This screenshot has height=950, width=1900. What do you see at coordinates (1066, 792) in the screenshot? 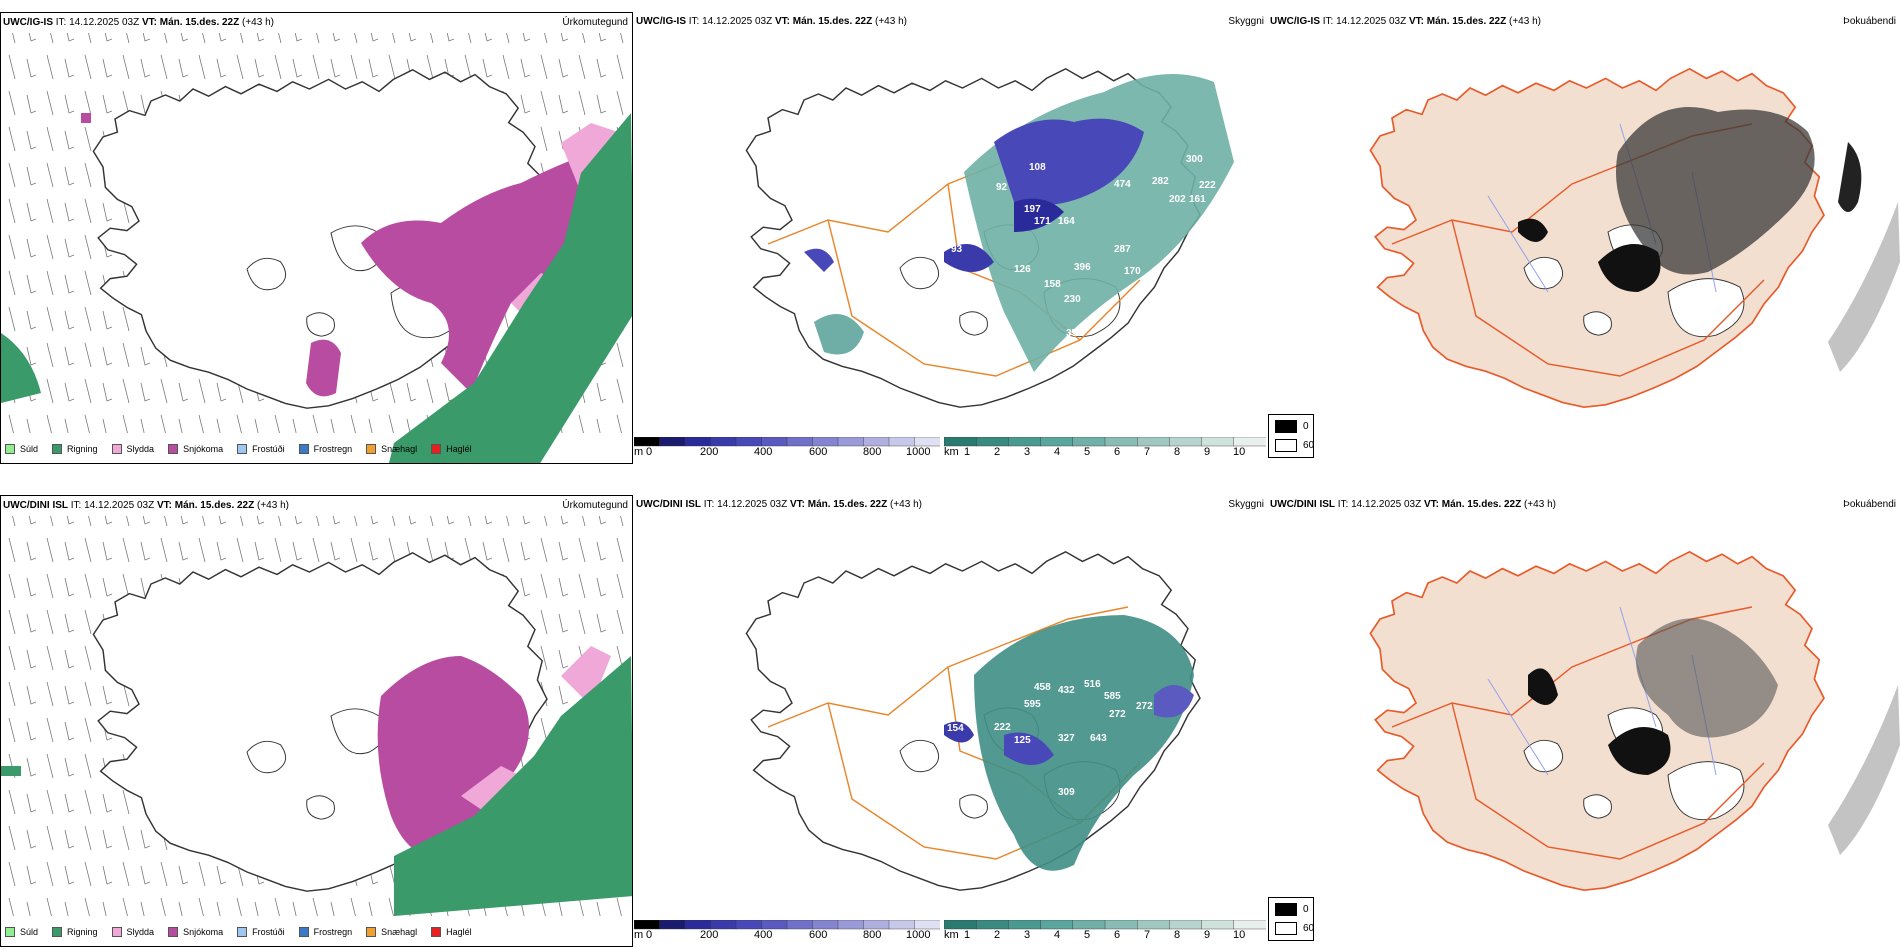
I see `height-label: 309` at bounding box center [1066, 792].